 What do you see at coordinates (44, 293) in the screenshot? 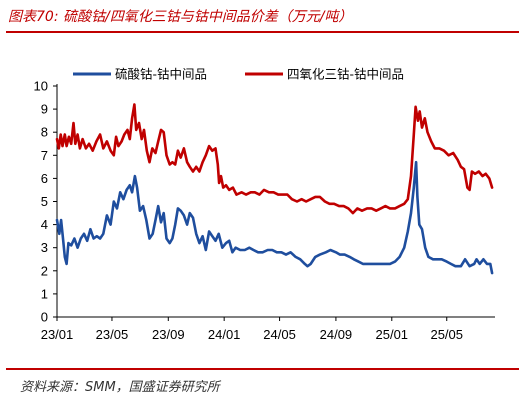
I see `y-tick-label: 1` at bounding box center [44, 293].